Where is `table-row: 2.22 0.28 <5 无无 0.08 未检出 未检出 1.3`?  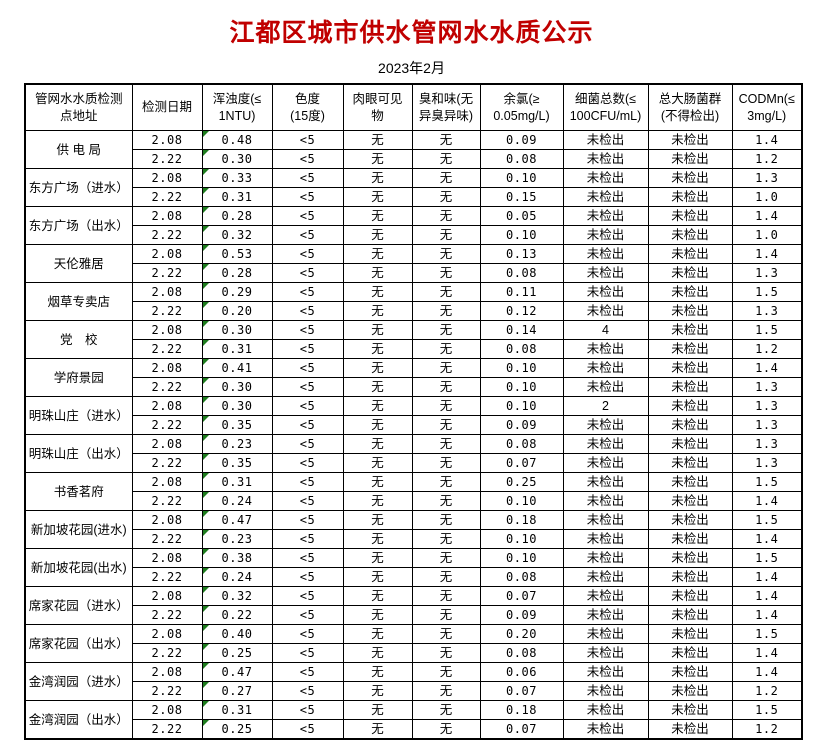 table-row: 2.22 0.28 <5 无无 0.08 未检出 未检出 1.3 is located at coordinates (414, 273).